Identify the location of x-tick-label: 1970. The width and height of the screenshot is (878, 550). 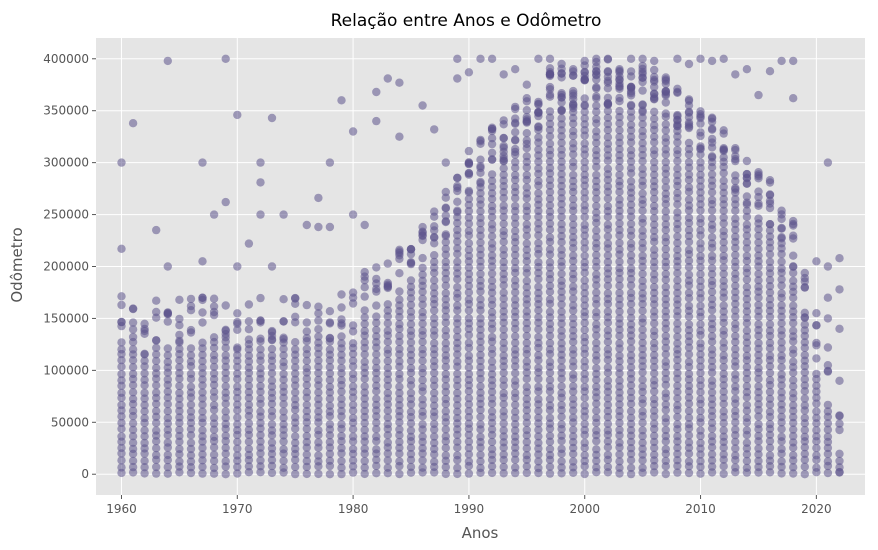
(237, 509).